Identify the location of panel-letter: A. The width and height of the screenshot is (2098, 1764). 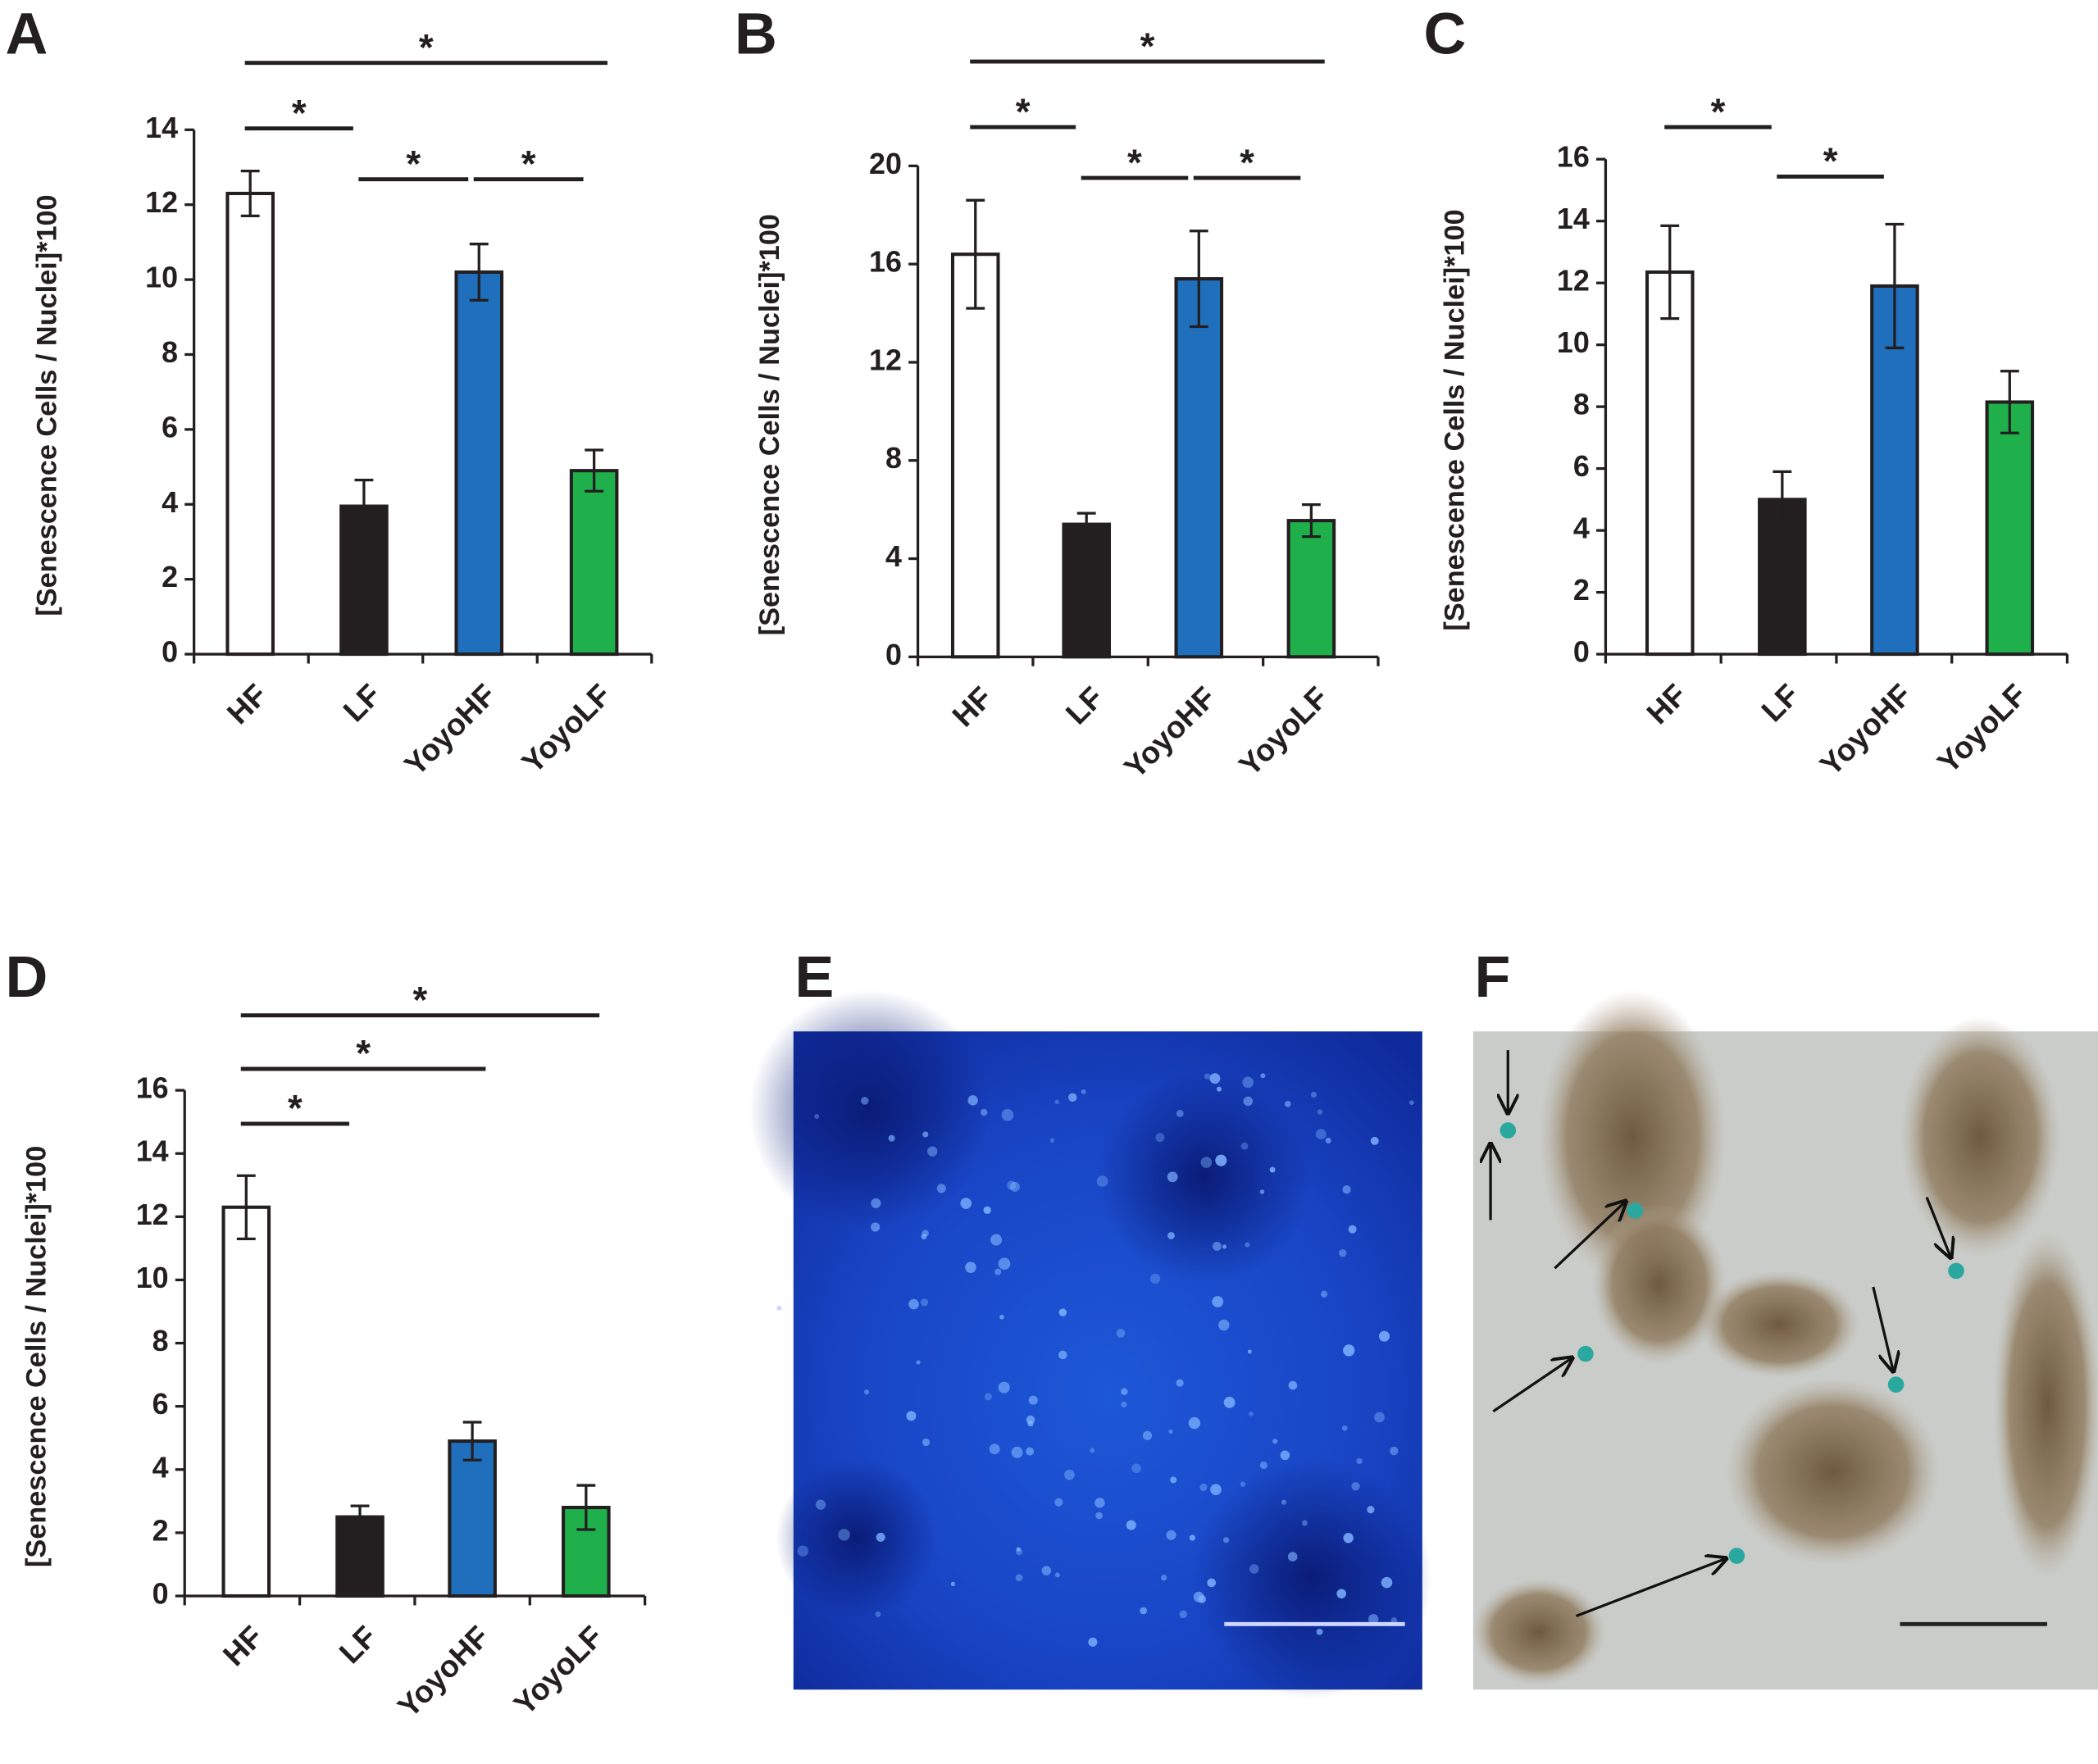
(27, 33).